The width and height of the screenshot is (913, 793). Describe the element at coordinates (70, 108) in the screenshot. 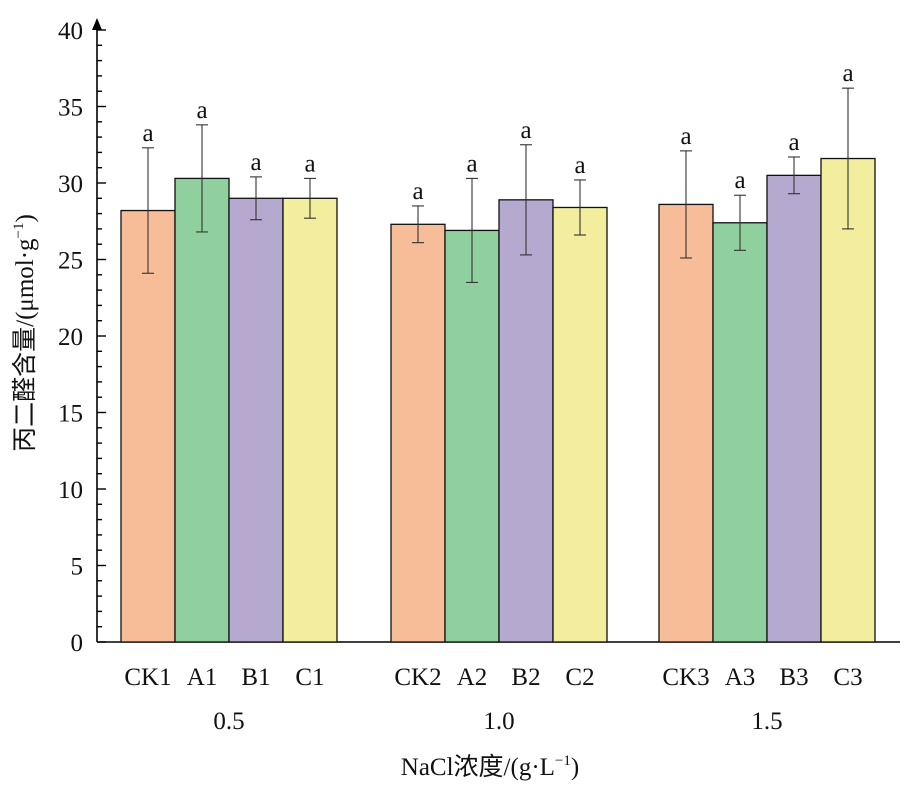

I see `y-tick-label: 35` at that location.